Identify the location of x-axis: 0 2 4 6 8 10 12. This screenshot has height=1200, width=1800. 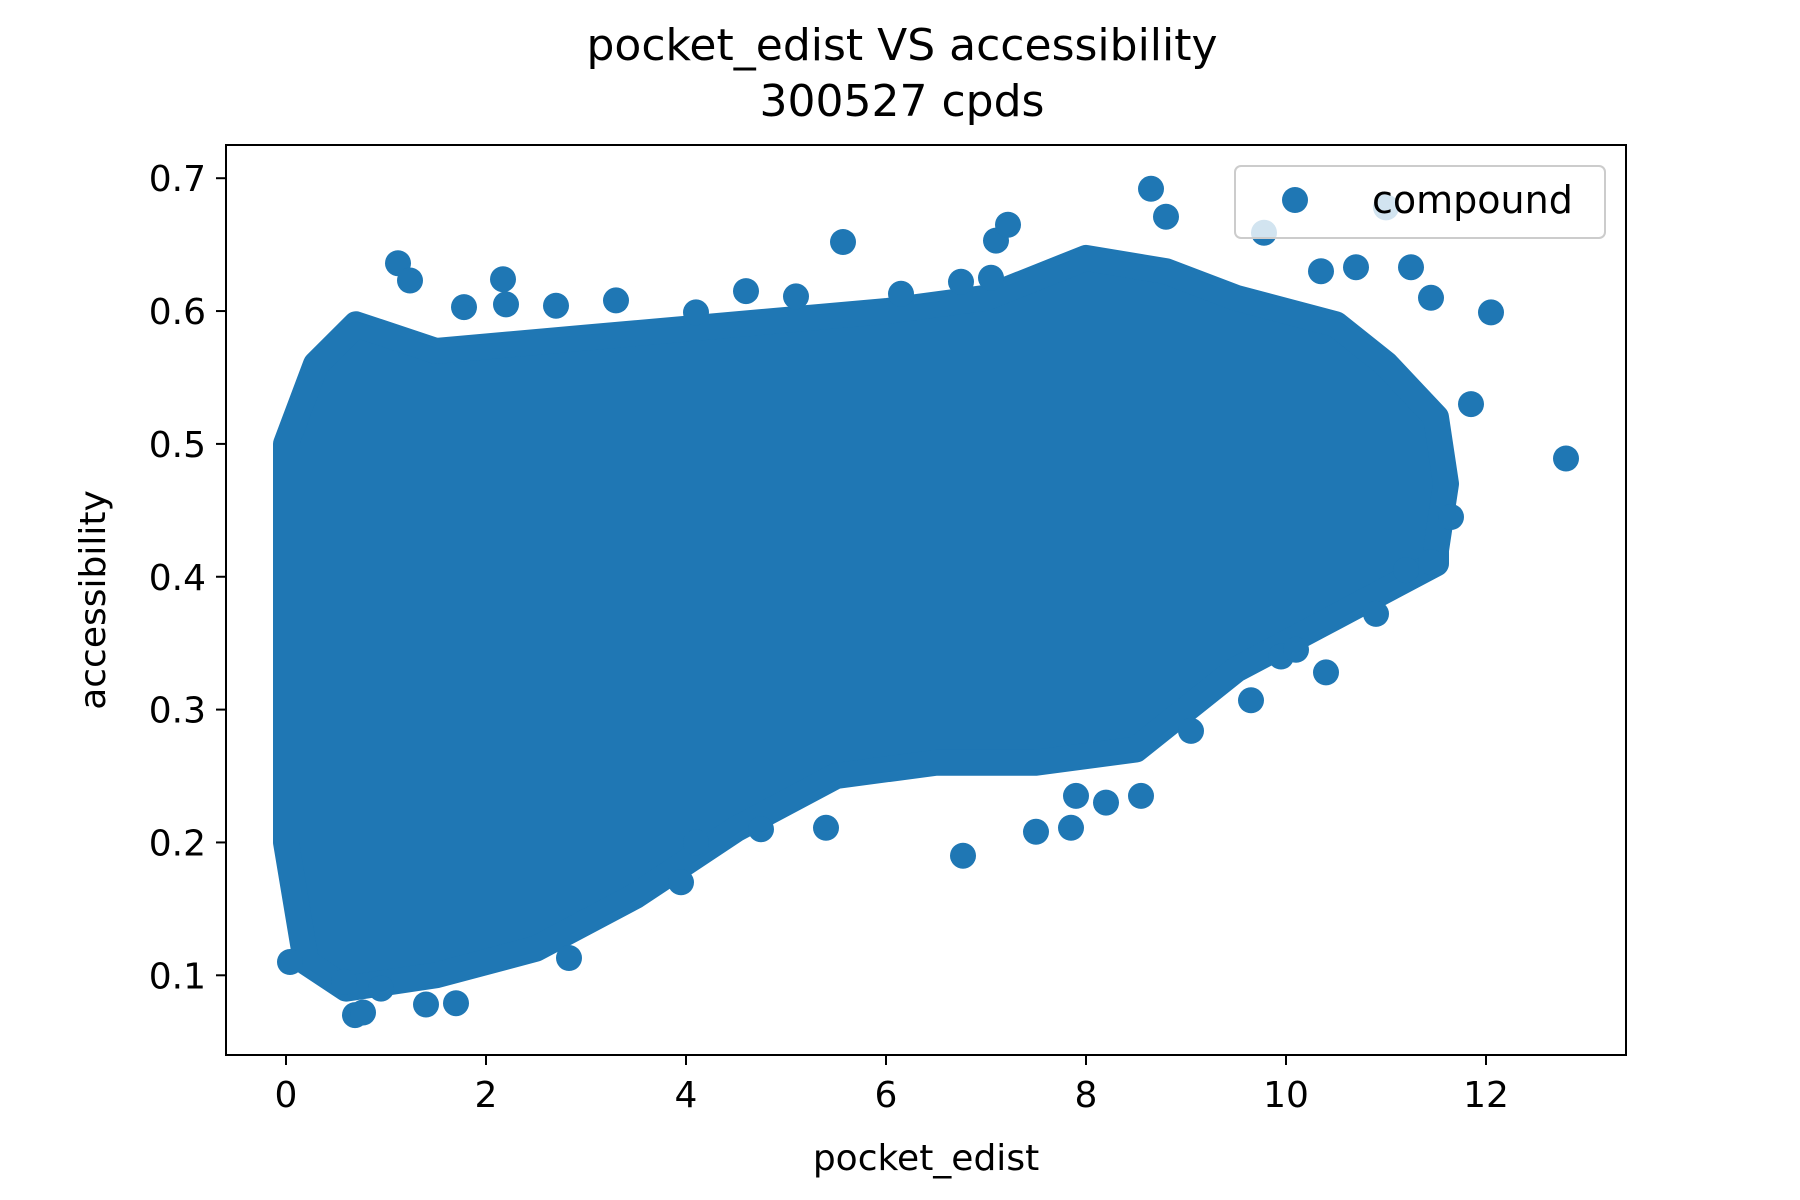
(892, 1085).